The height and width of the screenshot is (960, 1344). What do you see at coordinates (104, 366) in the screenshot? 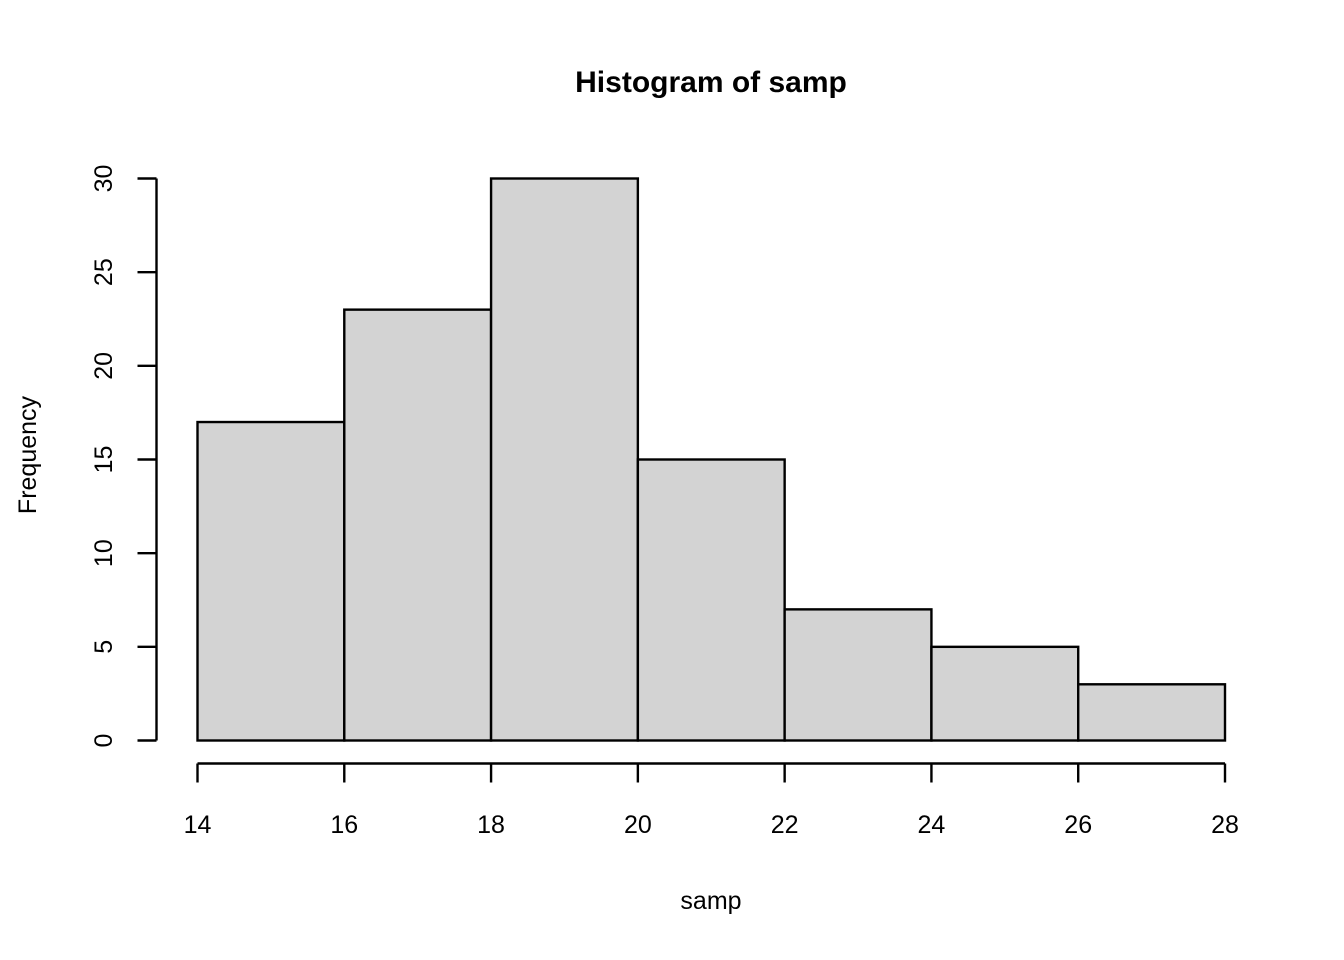
I see `y-tick-label: 20` at bounding box center [104, 366].